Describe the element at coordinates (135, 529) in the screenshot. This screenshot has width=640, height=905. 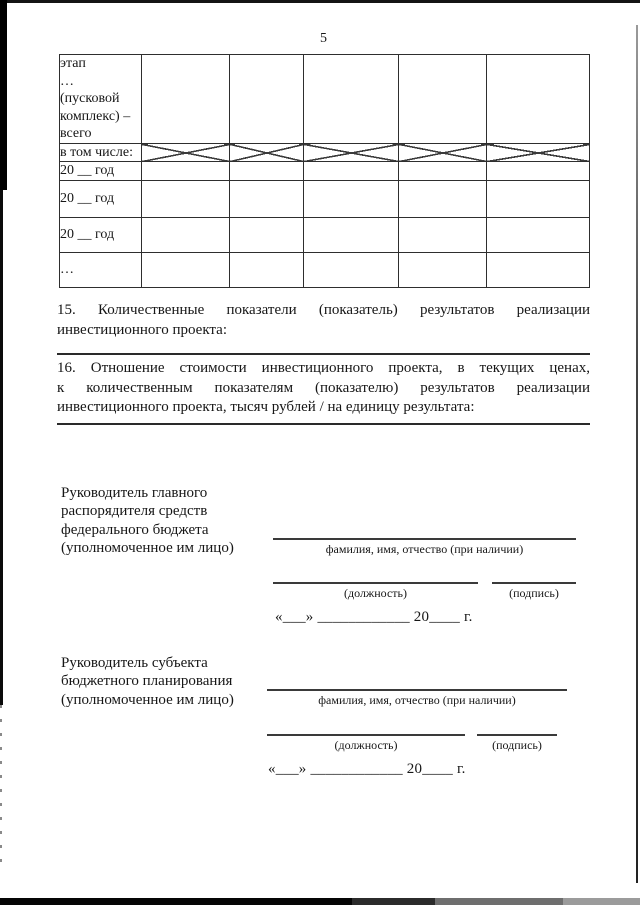
I see `signatory-title-line: федерального бюджета` at that location.